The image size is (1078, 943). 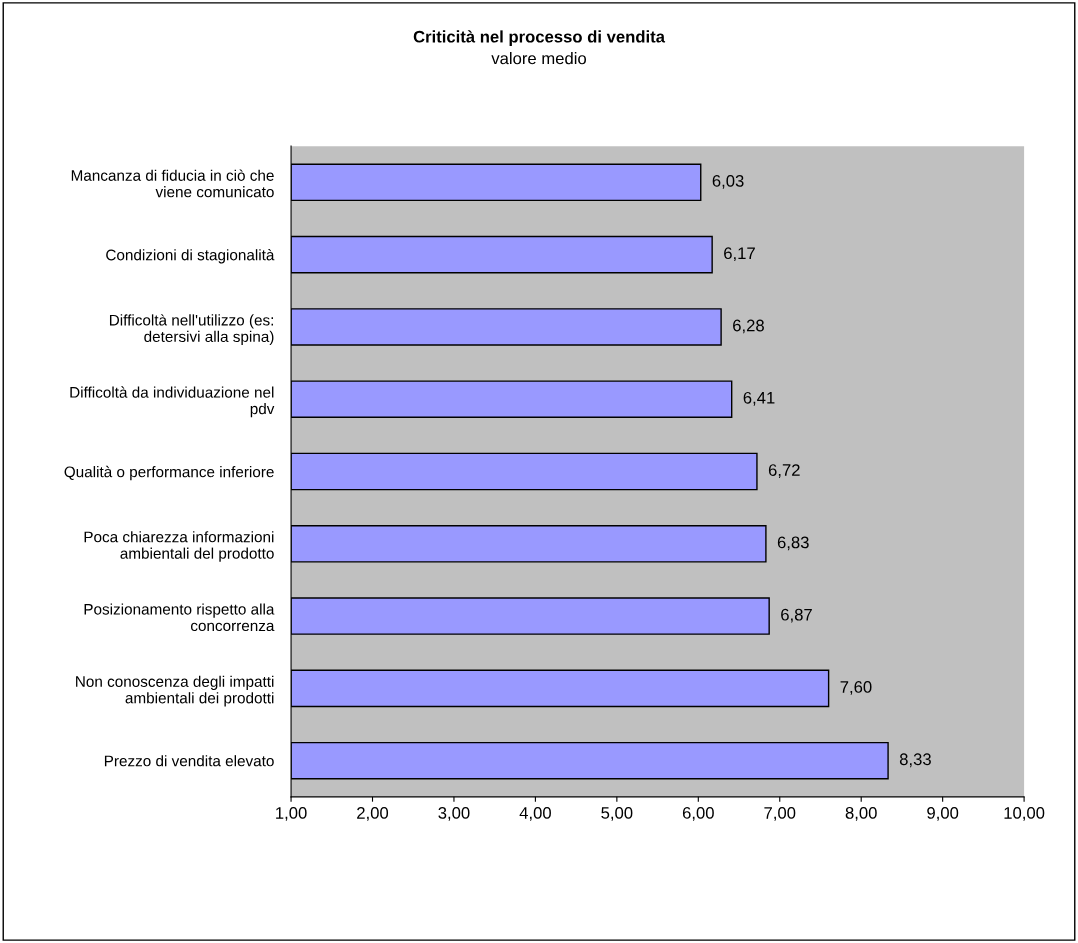 What do you see at coordinates (728, 181) in the screenshot?
I see `data-label: 6,03` at bounding box center [728, 181].